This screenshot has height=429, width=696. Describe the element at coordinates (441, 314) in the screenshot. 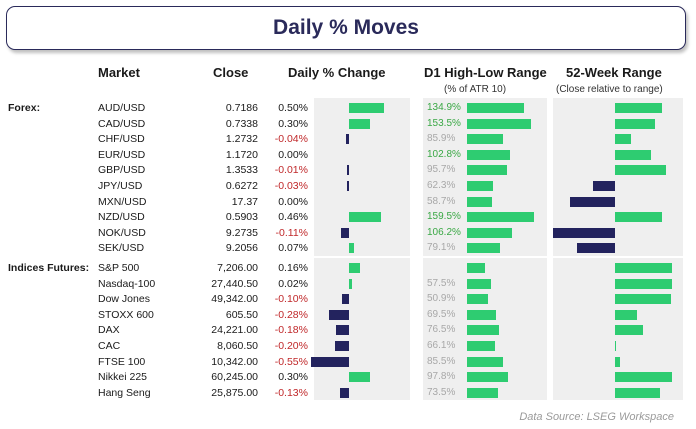

I see `range-label: 69.5%` at that location.